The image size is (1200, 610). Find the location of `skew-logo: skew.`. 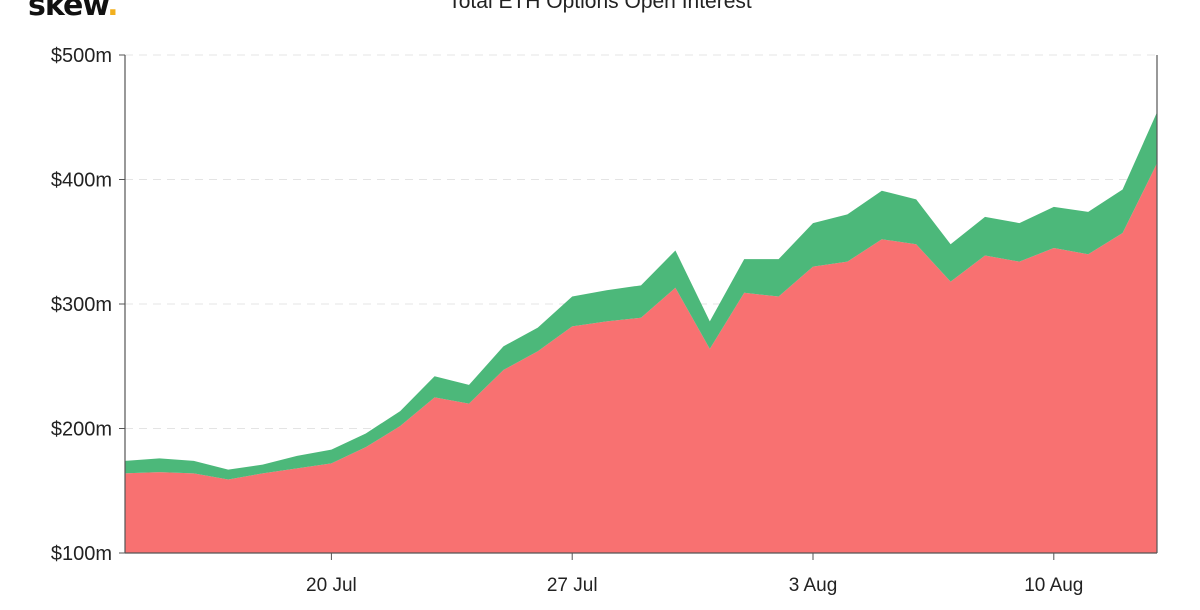

skew-logo: skew. is located at coordinates (73, 11).